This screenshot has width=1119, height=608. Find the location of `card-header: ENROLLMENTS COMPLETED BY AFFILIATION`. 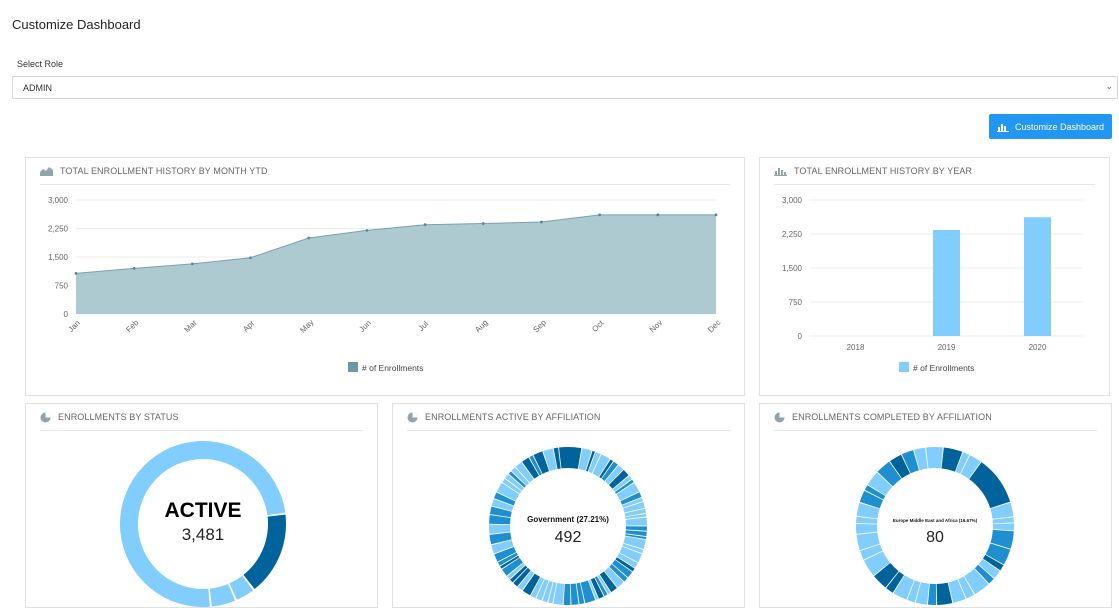

card-header: ENROLLMENTS COMPLETED BY AFFILIATION is located at coordinates (935, 417).